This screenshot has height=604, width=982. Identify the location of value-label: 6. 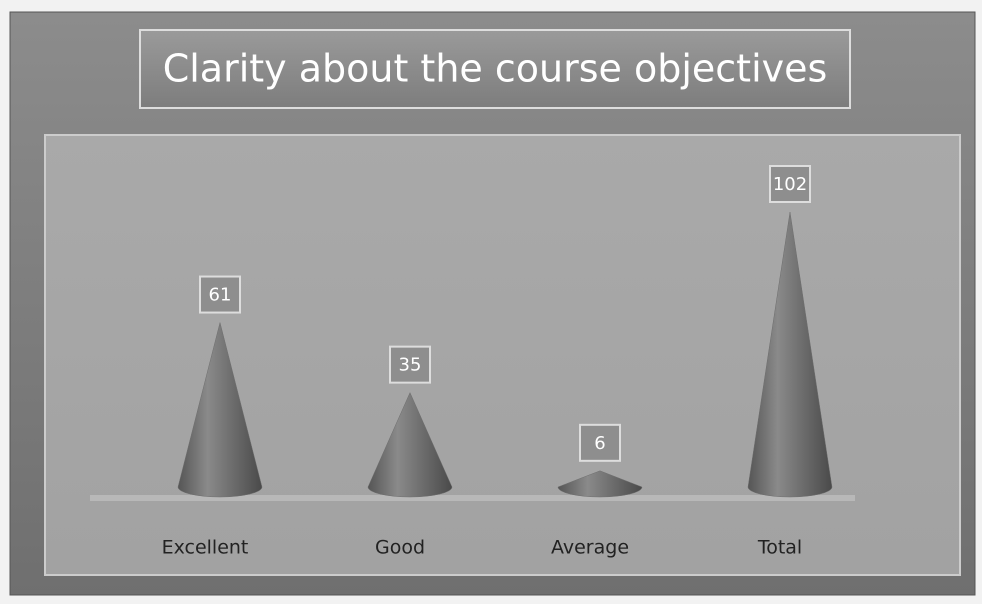
(599, 443).